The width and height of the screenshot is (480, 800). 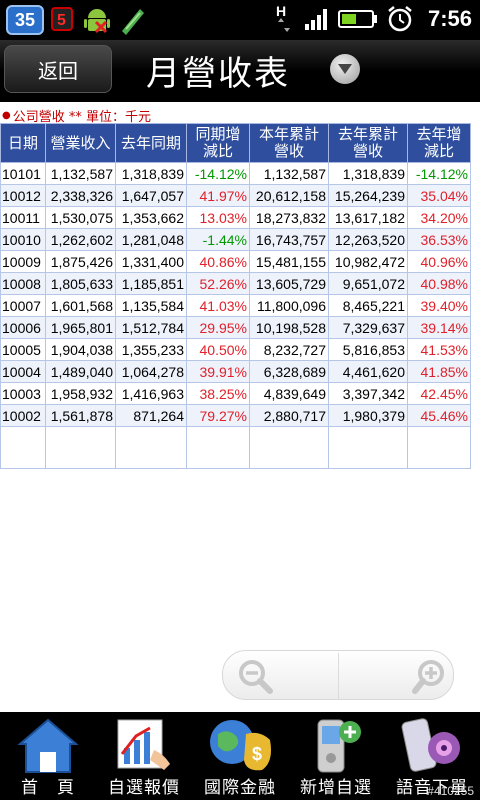 What do you see at coordinates (439, 393) in the screenshot?
I see `table-cell: 42.45%` at bounding box center [439, 393].